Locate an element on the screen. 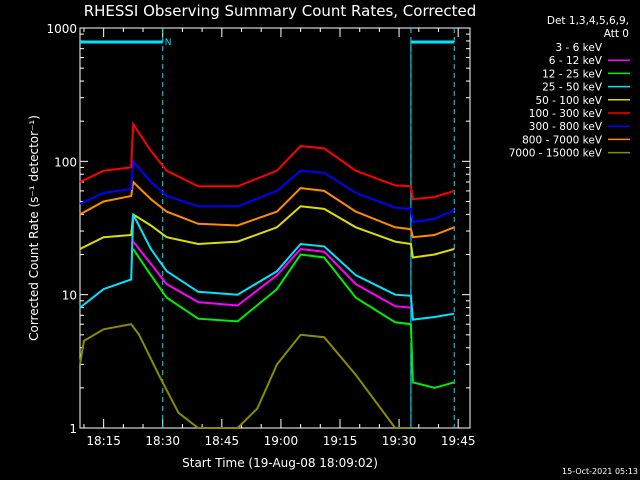 The image size is (640, 480). x-axis-label: Start Time (19-Aug-08 18:09:02) is located at coordinates (280, 463).